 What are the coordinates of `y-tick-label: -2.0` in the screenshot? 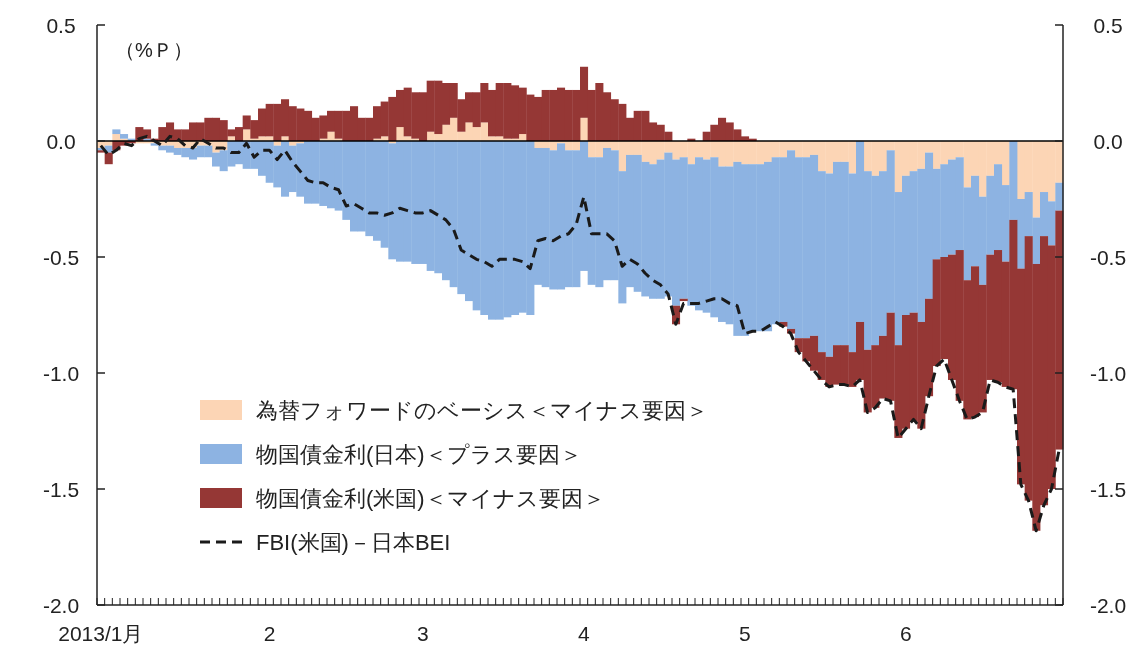 It's located at (61, 605).